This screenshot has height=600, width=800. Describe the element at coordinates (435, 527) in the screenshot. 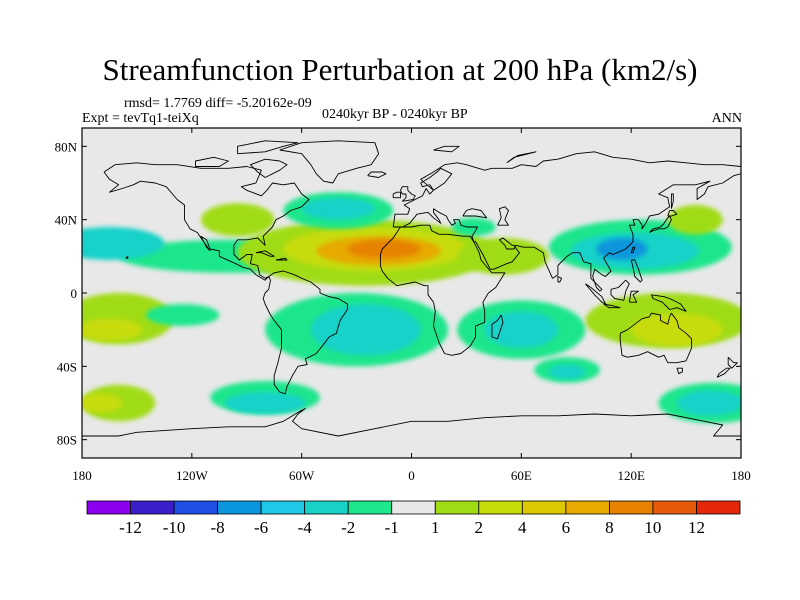

I see `colorbar-label-7: 1` at that location.